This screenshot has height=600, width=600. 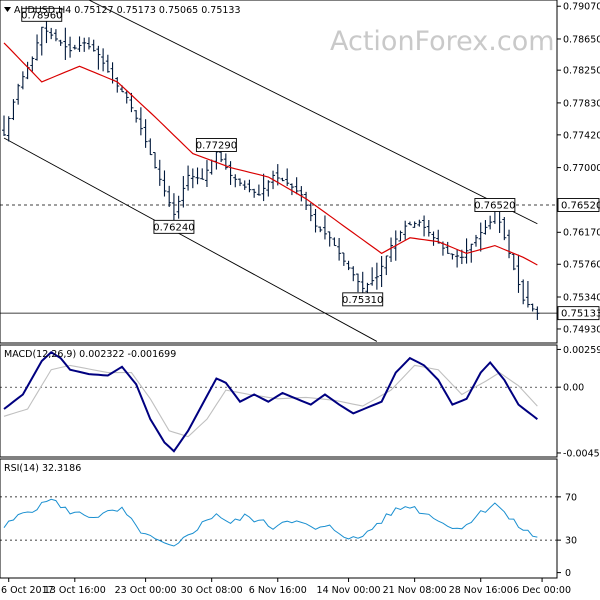 I want to click on rsi-line, so click(x=270, y=522).